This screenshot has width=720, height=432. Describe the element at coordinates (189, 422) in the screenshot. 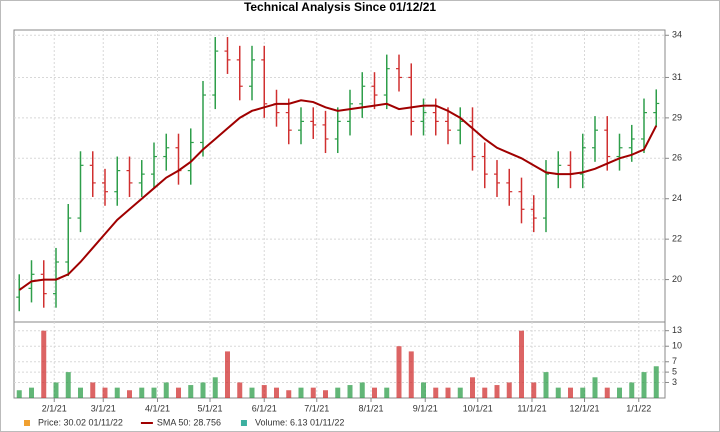

I see `legend-label: SMA 50: 28.756` at that location.